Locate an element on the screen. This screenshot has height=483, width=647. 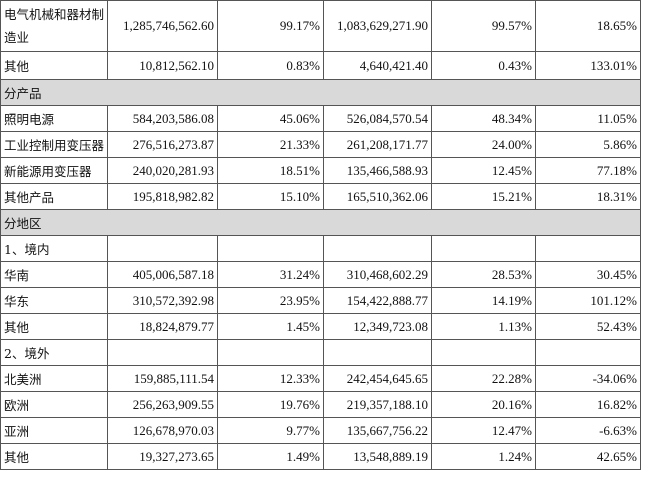
change-cell: 133.01% is located at coordinates (588, 65).